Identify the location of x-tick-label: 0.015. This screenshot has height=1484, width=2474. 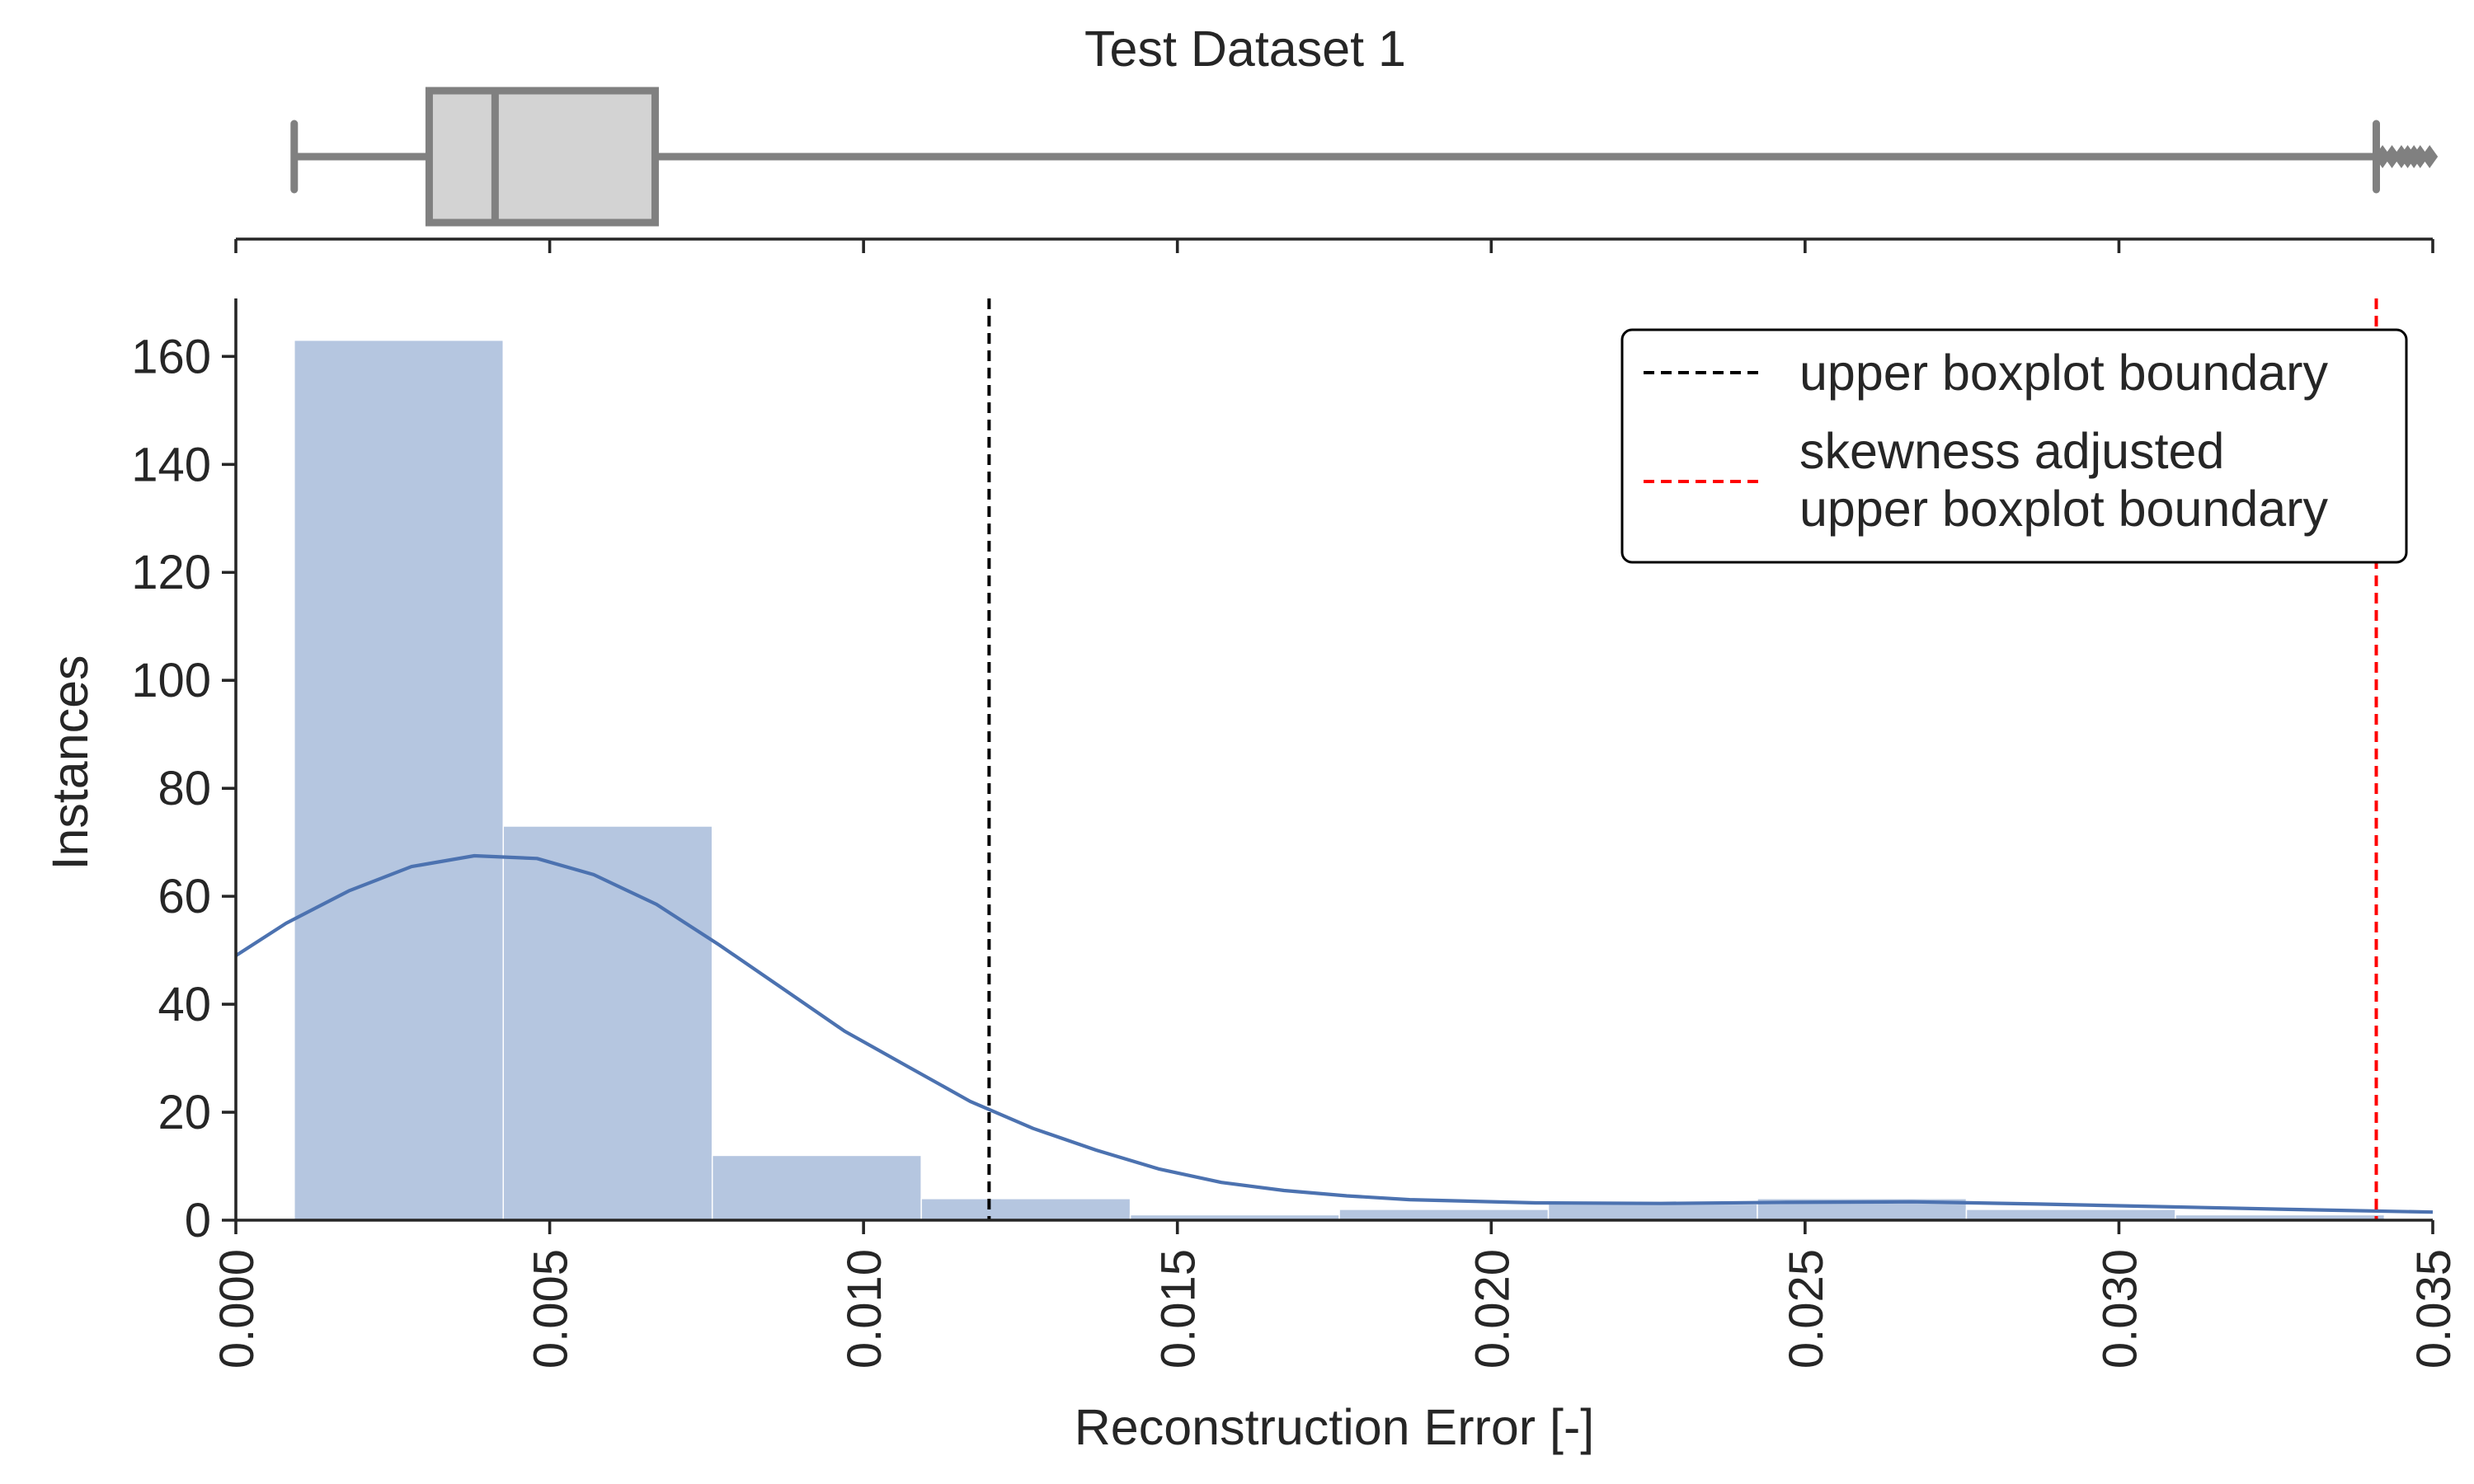
(1179, 1309).